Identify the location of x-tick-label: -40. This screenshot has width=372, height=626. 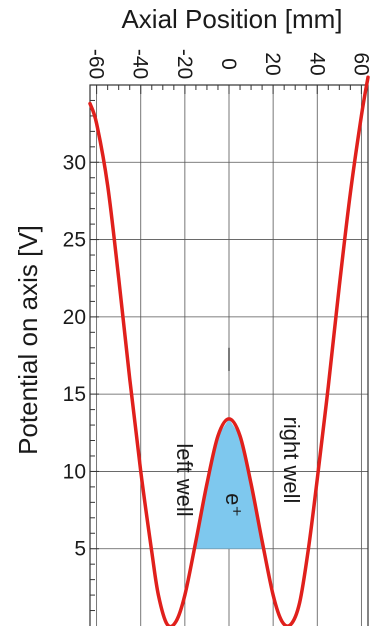
(140, 64).